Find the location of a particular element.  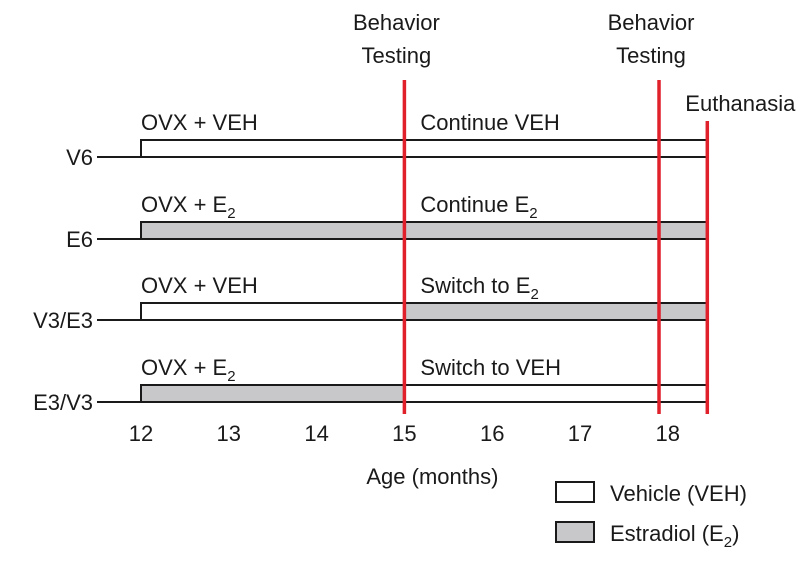

legend-swatch-vehicle is located at coordinates (575, 492).